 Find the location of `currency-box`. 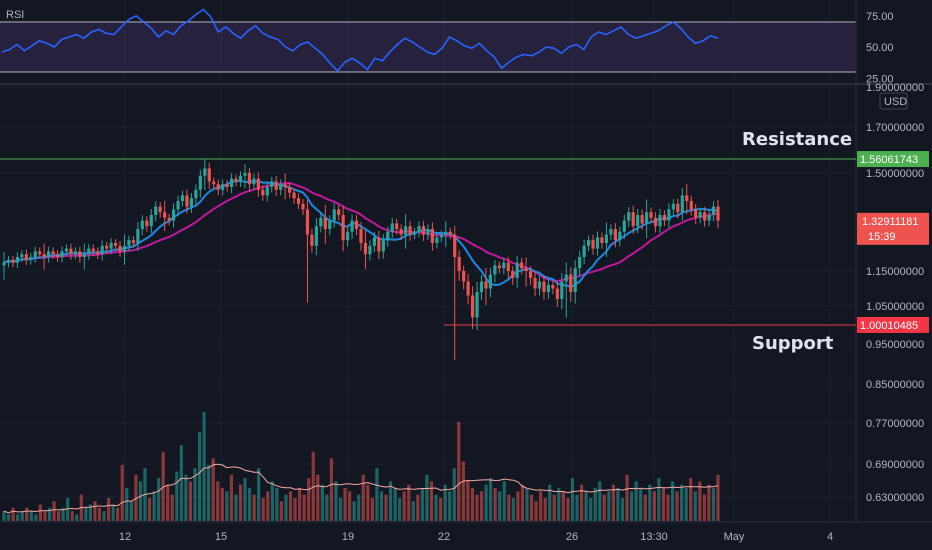

currency-box is located at coordinates (893, 101).